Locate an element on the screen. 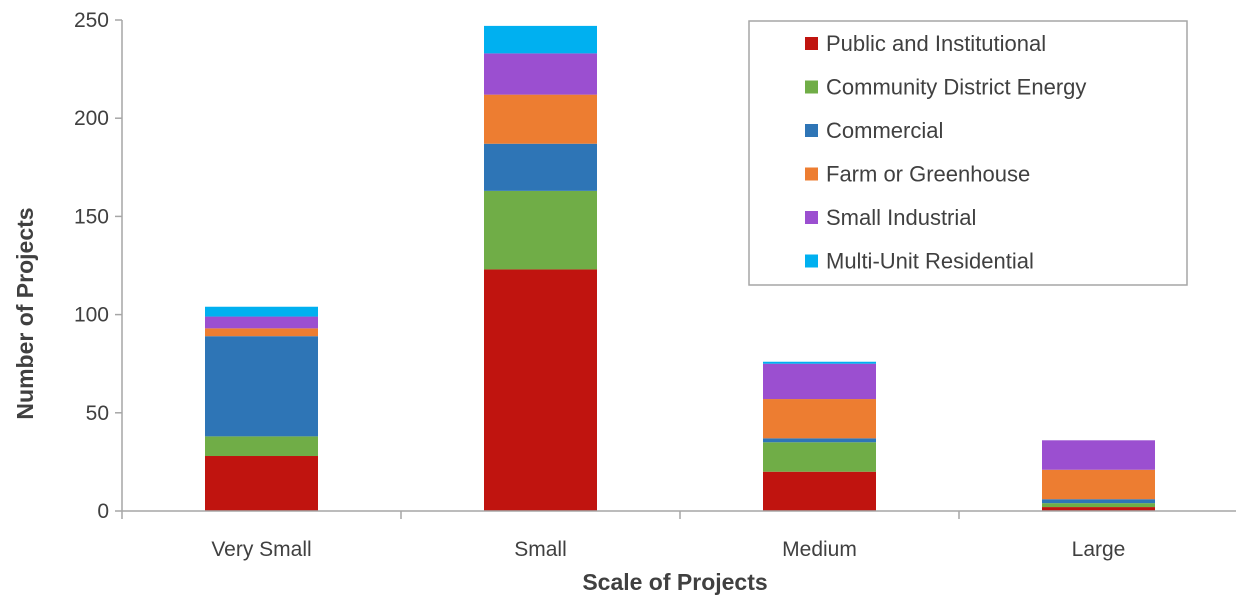 The height and width of the screenshot is (598, 1236). y-tick-label: 150 is located at coordinates (91, 216).